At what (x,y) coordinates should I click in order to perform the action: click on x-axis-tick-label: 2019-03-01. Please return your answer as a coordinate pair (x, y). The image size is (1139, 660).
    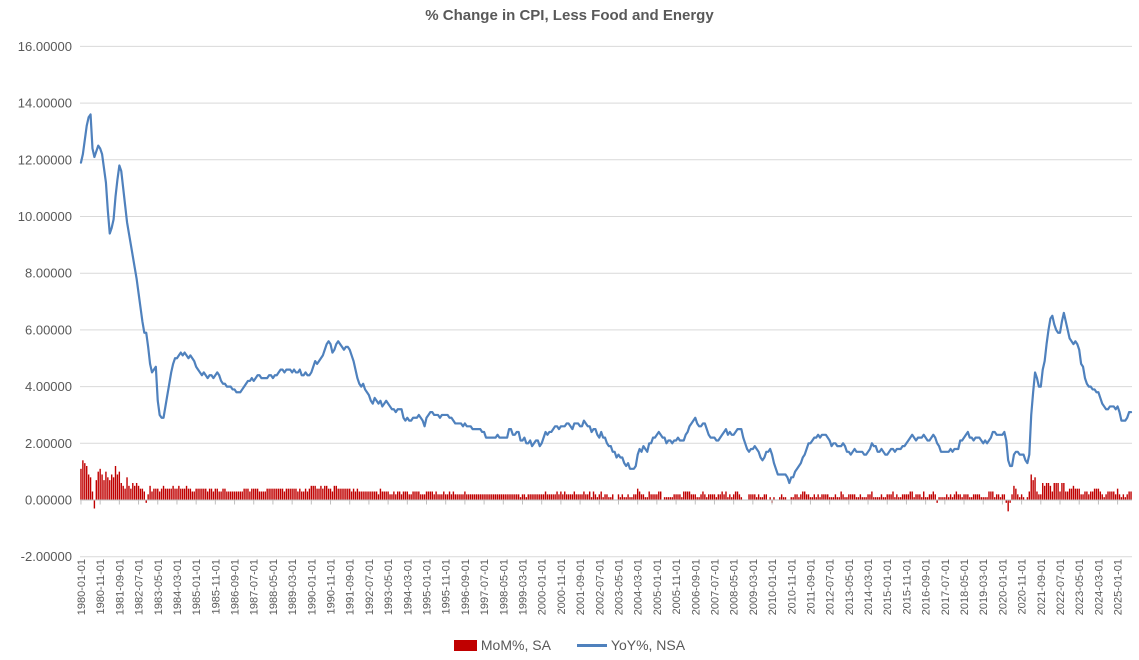
    Looking at the image, I should click on (984, 587).